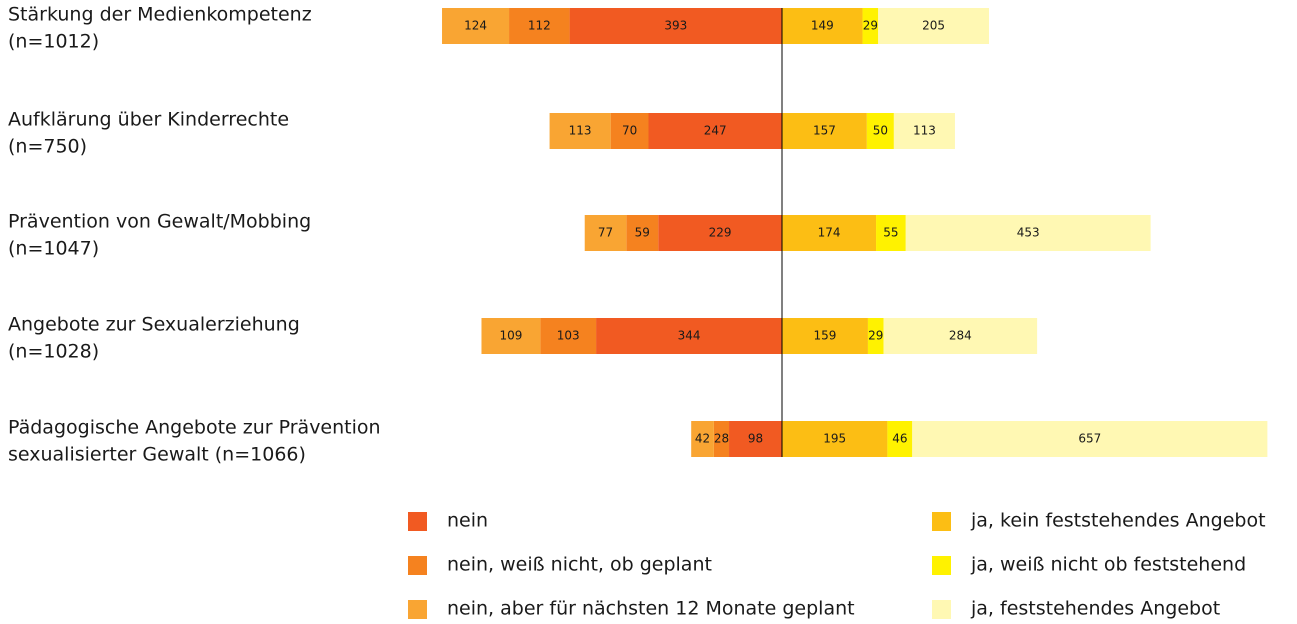  I want to click on value-label: 284, so click(960, 336).